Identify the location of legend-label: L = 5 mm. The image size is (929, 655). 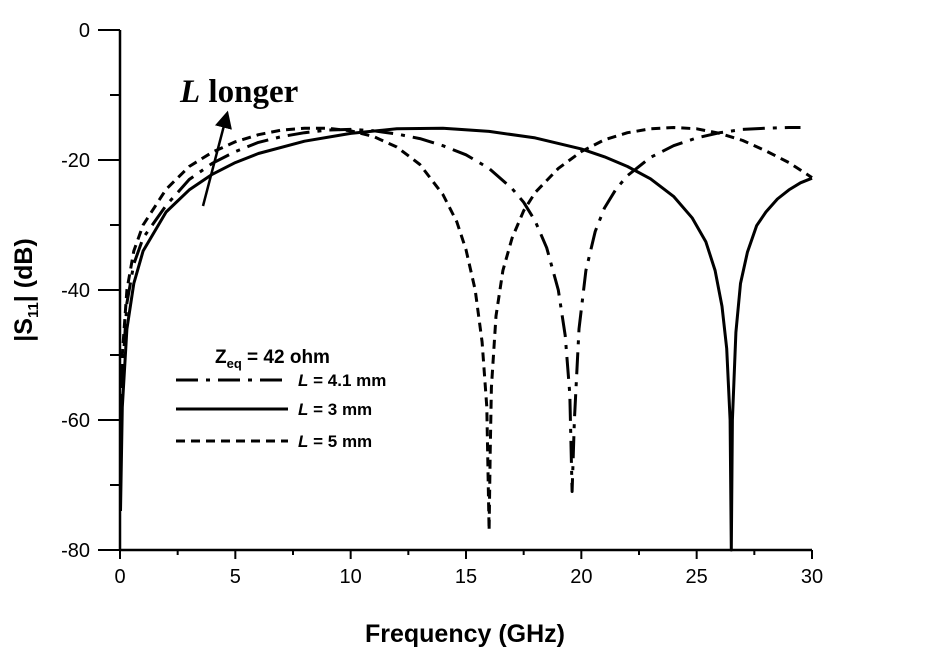
(335, 441).